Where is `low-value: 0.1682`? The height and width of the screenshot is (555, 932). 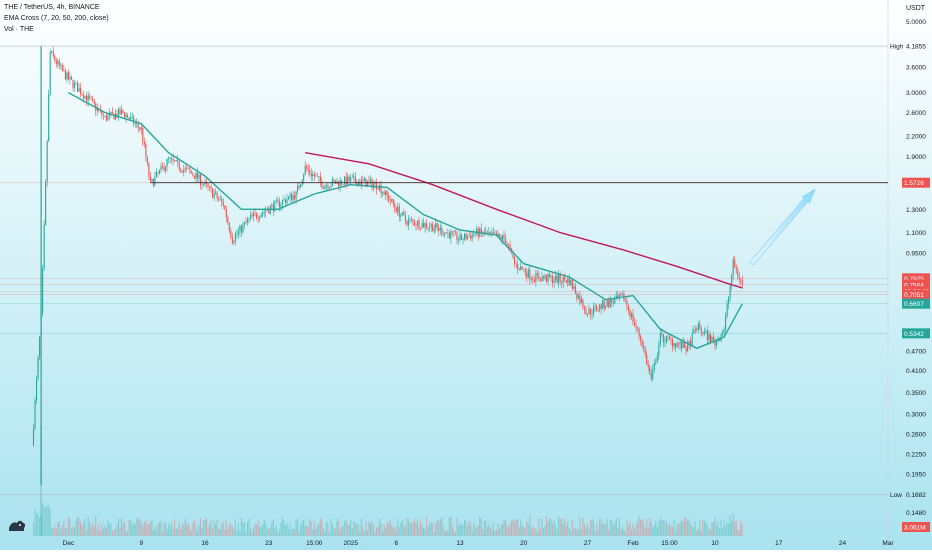
low-value: 0.1682 is located at coordinates (916, 495).